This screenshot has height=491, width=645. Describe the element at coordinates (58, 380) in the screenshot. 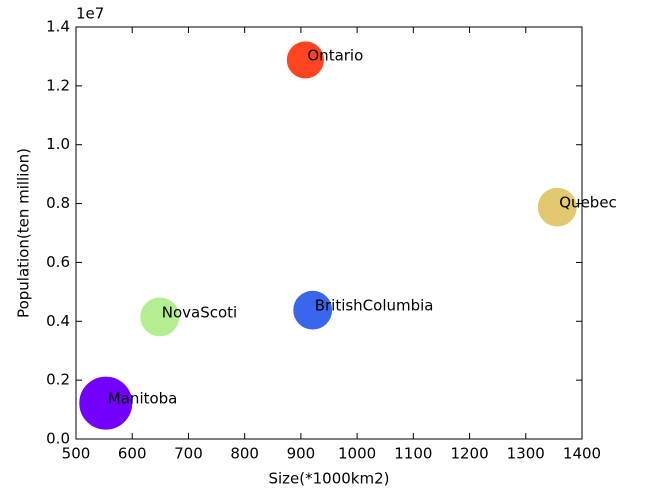

I see `y-tick-label: 0.2` at that location.